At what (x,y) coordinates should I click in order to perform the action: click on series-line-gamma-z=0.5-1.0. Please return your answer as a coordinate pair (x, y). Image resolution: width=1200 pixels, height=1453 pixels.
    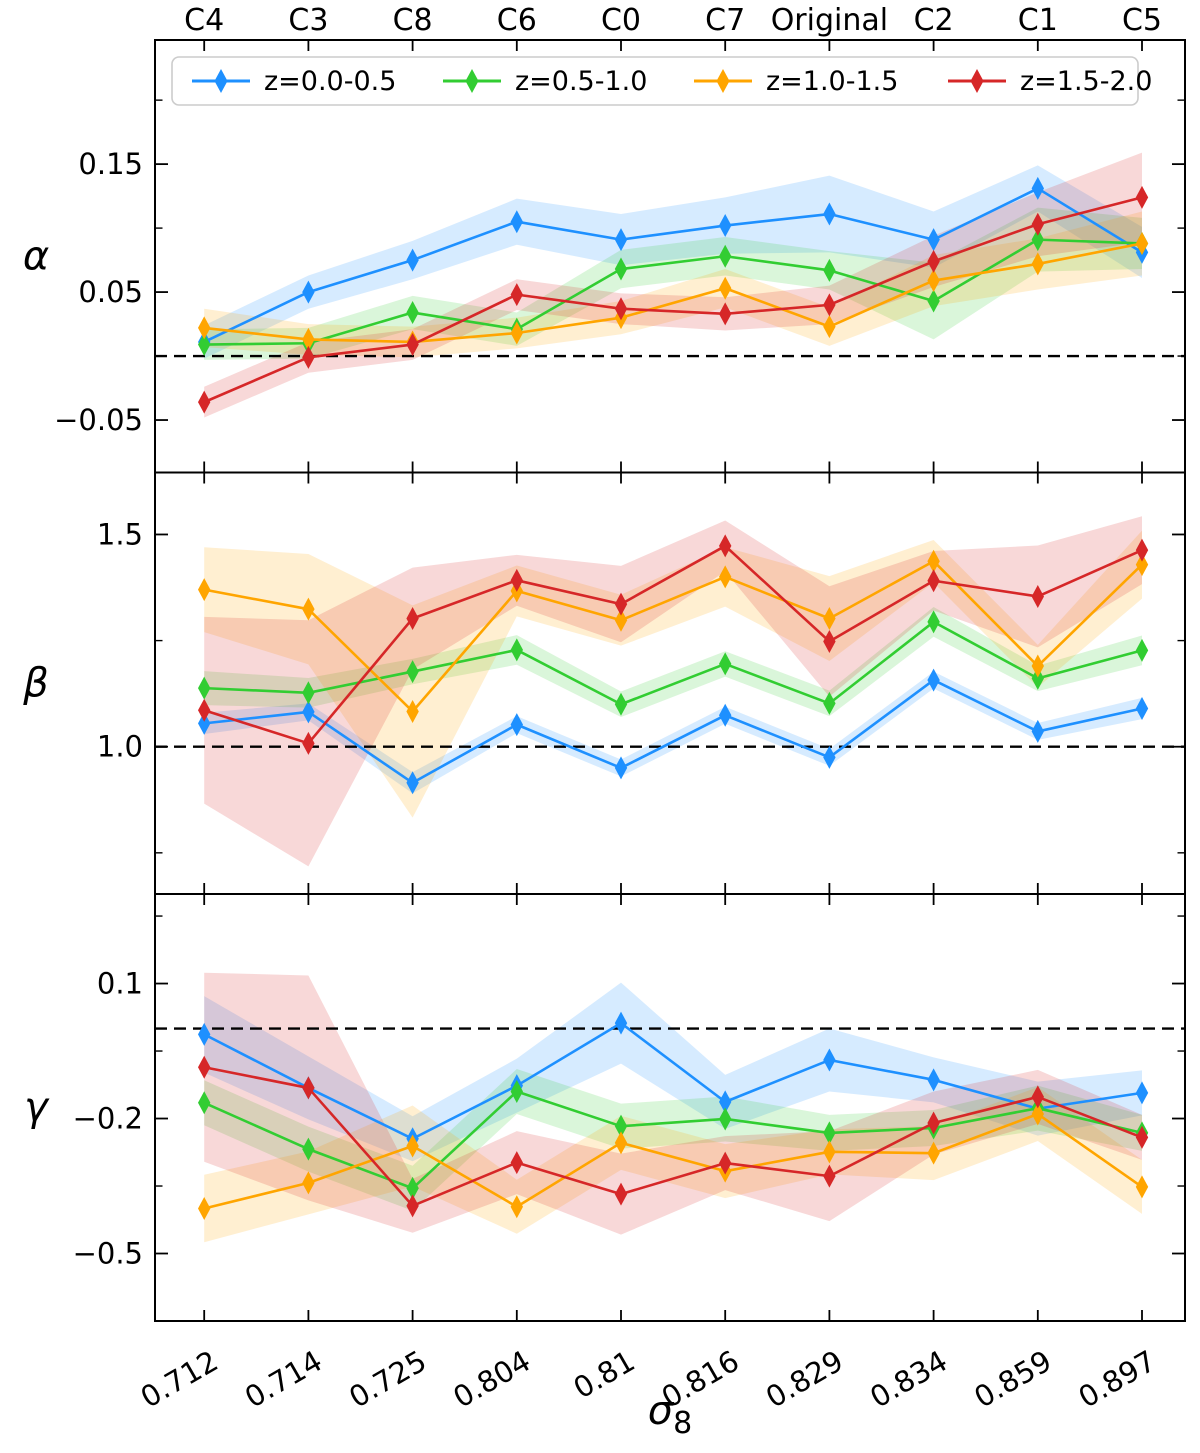
    Looking at the image, I should click on (673, 1140).